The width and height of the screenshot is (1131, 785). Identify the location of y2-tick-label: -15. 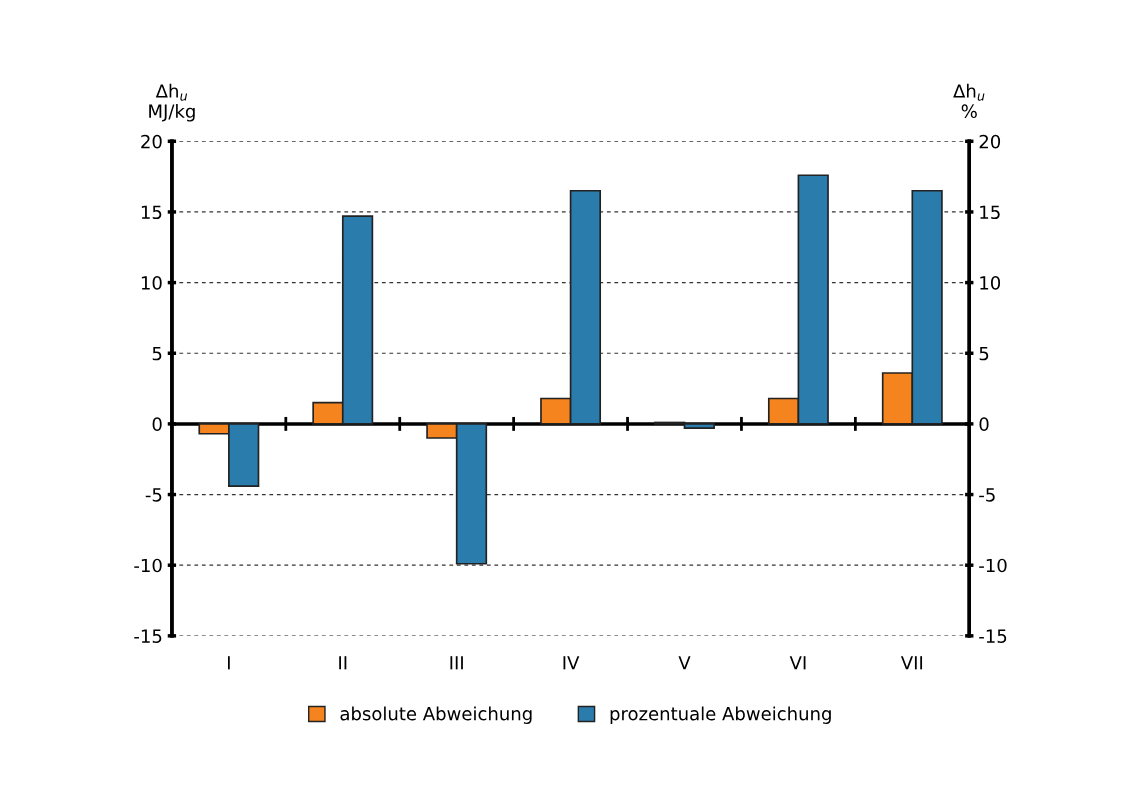
(993, 636).